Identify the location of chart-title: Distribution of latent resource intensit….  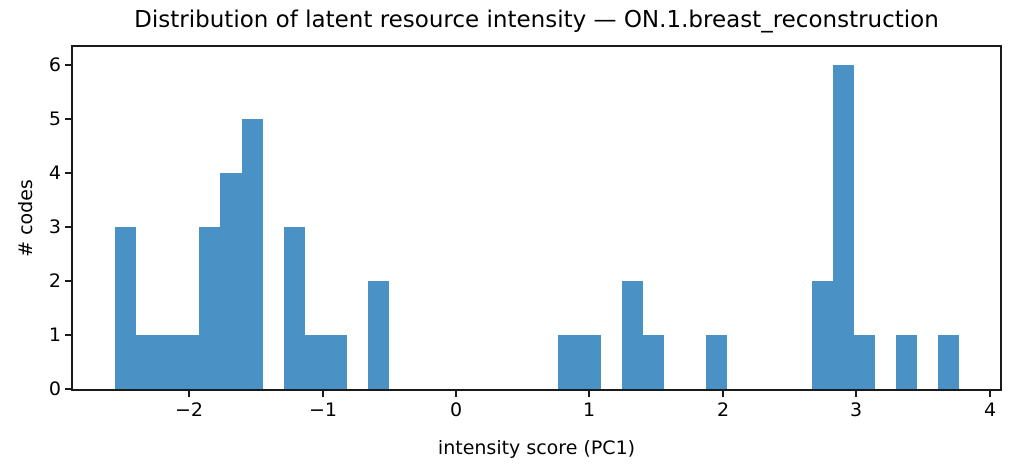
(536, 20).